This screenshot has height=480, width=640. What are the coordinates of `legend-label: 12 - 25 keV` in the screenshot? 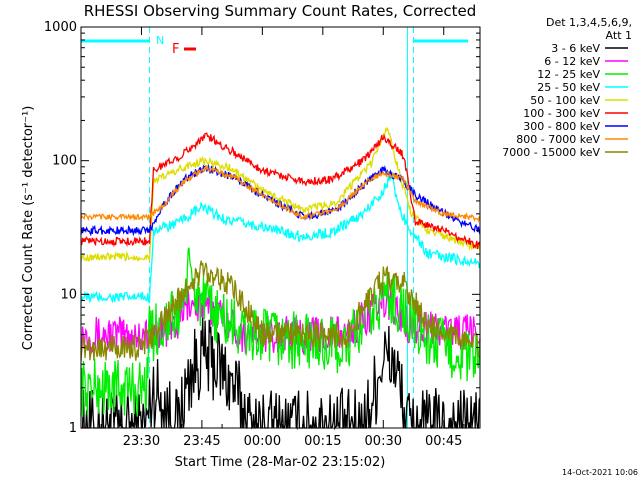 It's located at (568, 74).